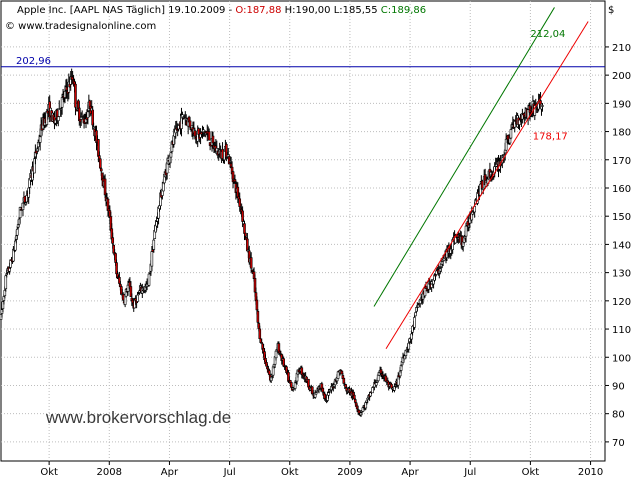 Image resolution: width=640 pixels, height=480 pixels. What do you see at coordinates (621, 330) in the screenshot?
I see `y-tick-label: 110` at bounding box center [621, 330].